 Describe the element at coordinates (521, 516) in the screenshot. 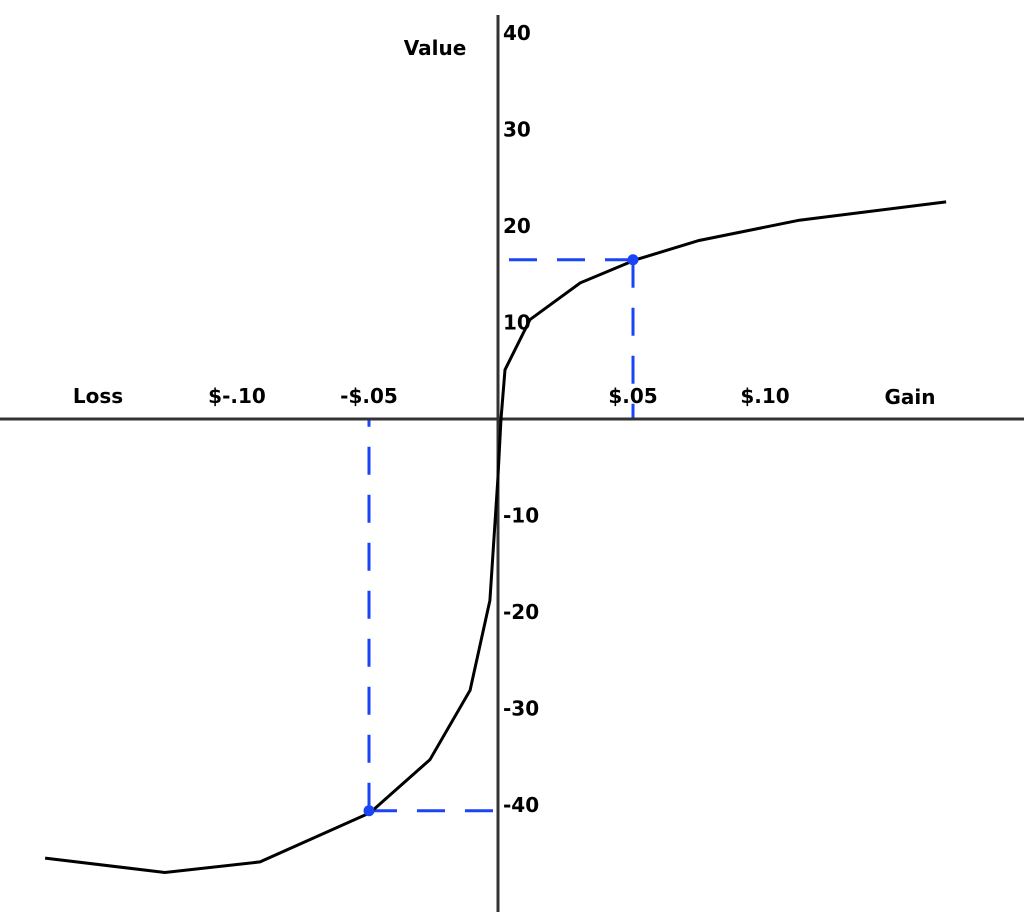

I see `y-tick-label: -10` at that location.